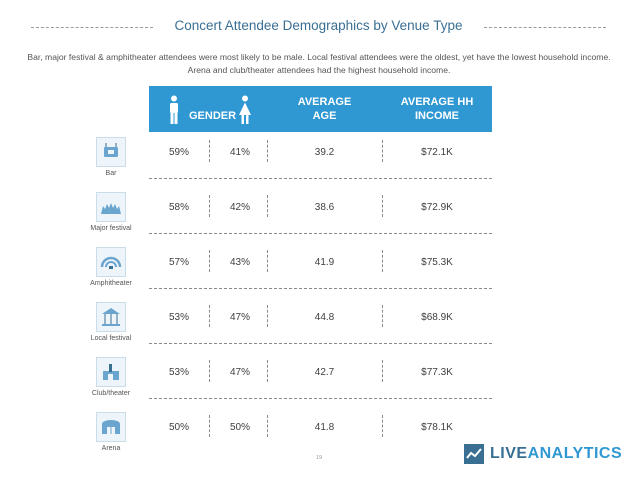  I want to click on female-percent: 42%, so click(239, 207).